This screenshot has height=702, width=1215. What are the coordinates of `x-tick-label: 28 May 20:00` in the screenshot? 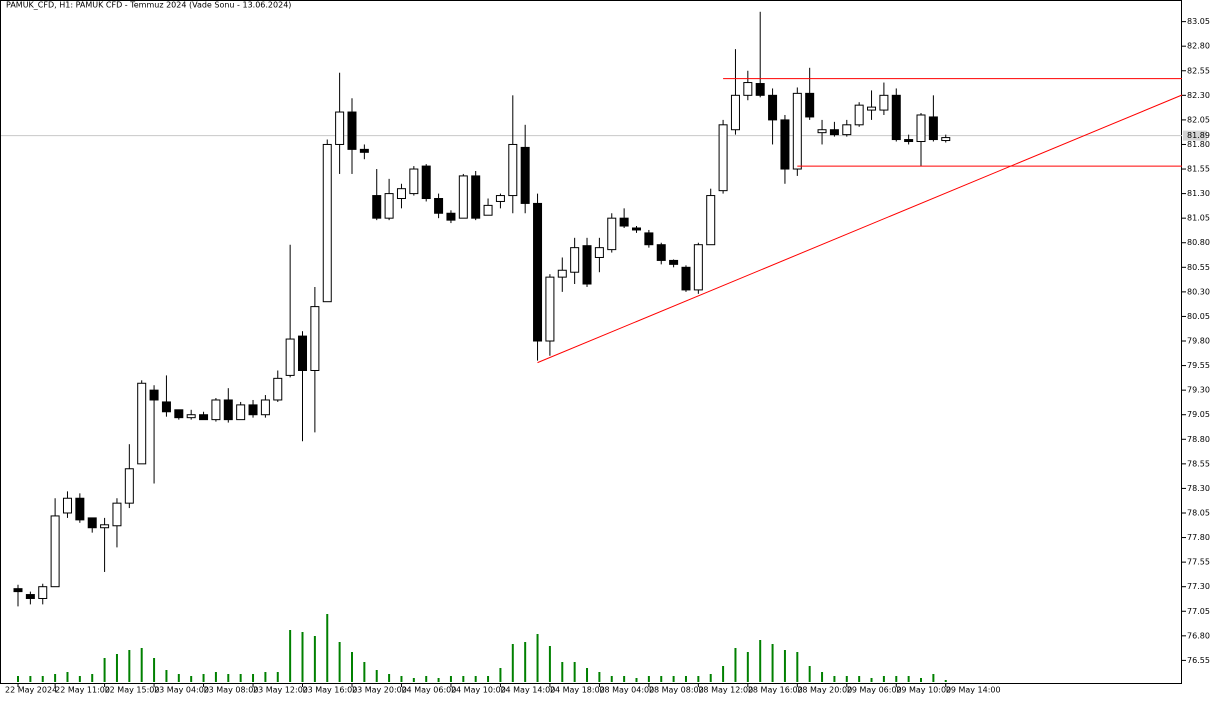 It's located at (824, 690).